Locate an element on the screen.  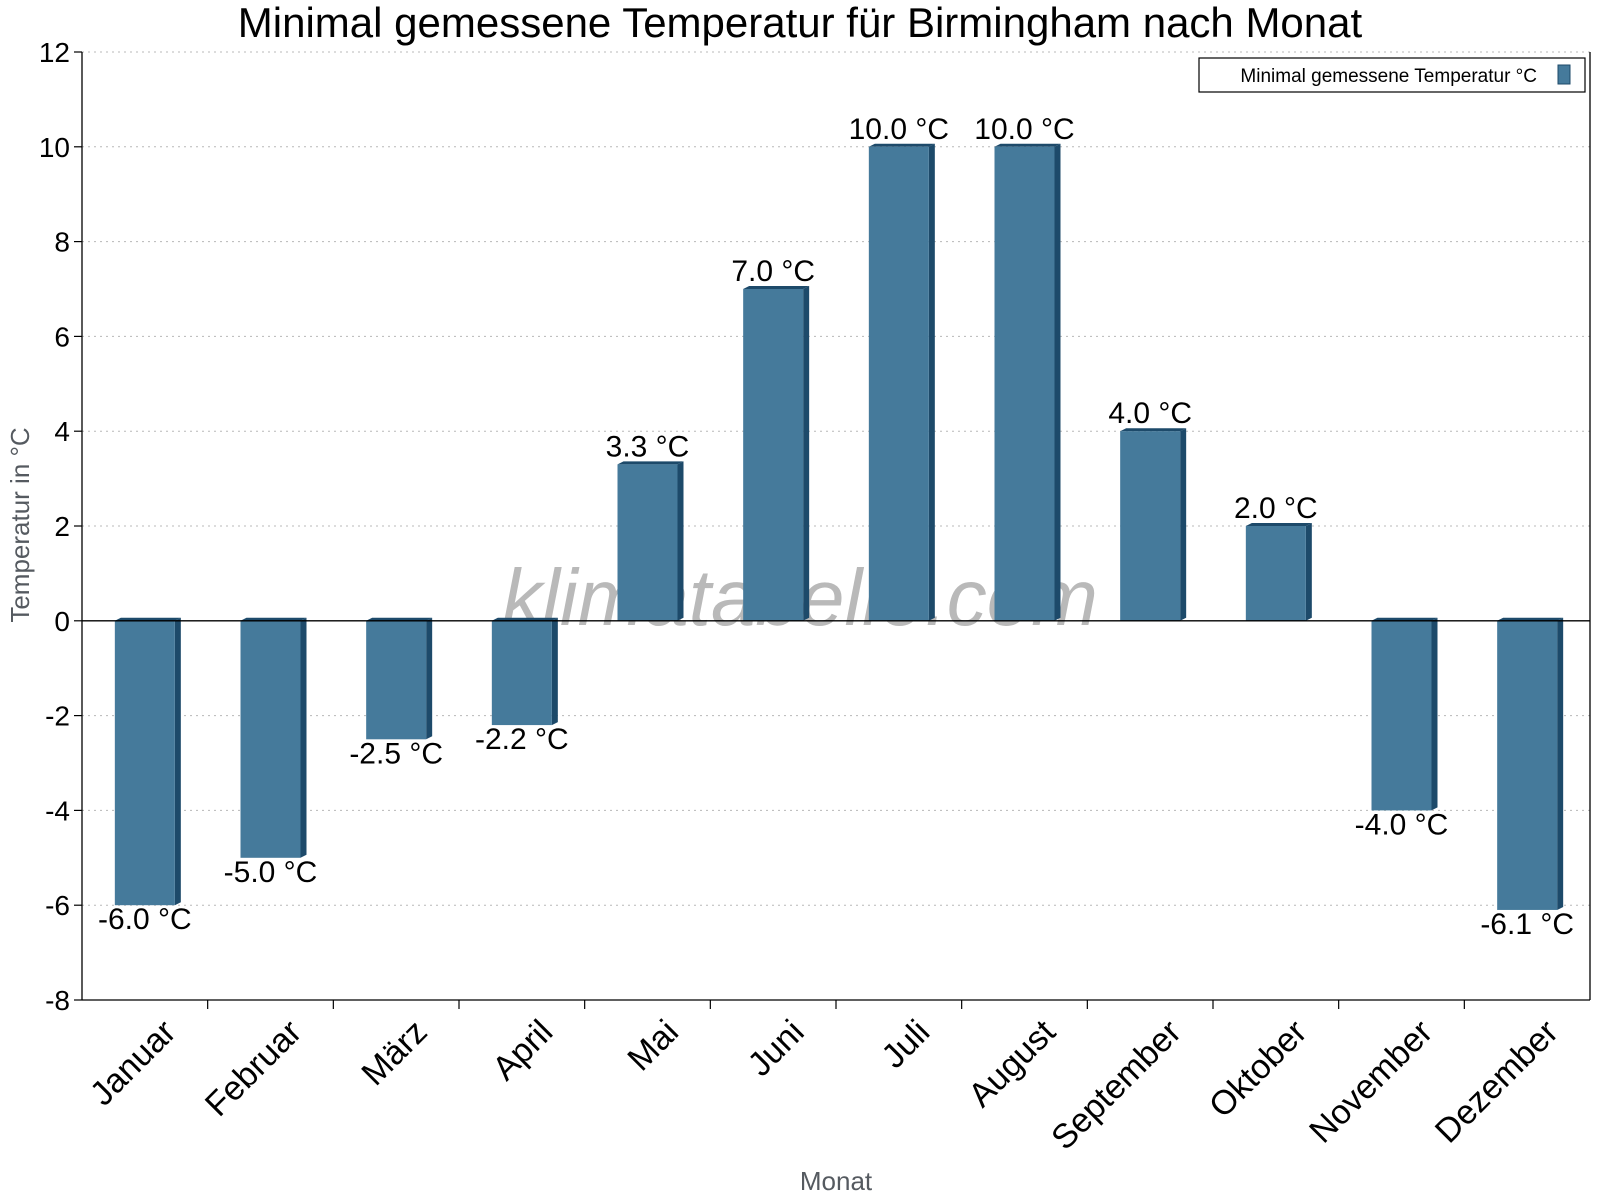
data-label: -2.2 °C is located at coordinates (522, 739).